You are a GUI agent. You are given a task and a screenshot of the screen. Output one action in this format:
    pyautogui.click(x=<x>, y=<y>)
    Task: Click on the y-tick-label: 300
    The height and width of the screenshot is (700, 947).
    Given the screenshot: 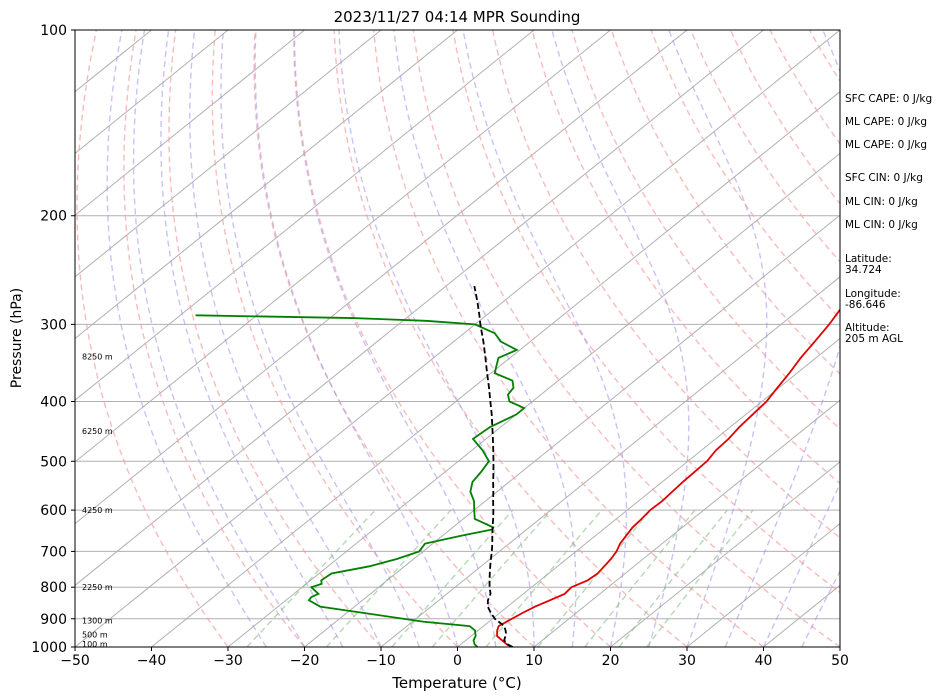 What is the action you would take?
    pyautogui.click(x=53, y=325)
    